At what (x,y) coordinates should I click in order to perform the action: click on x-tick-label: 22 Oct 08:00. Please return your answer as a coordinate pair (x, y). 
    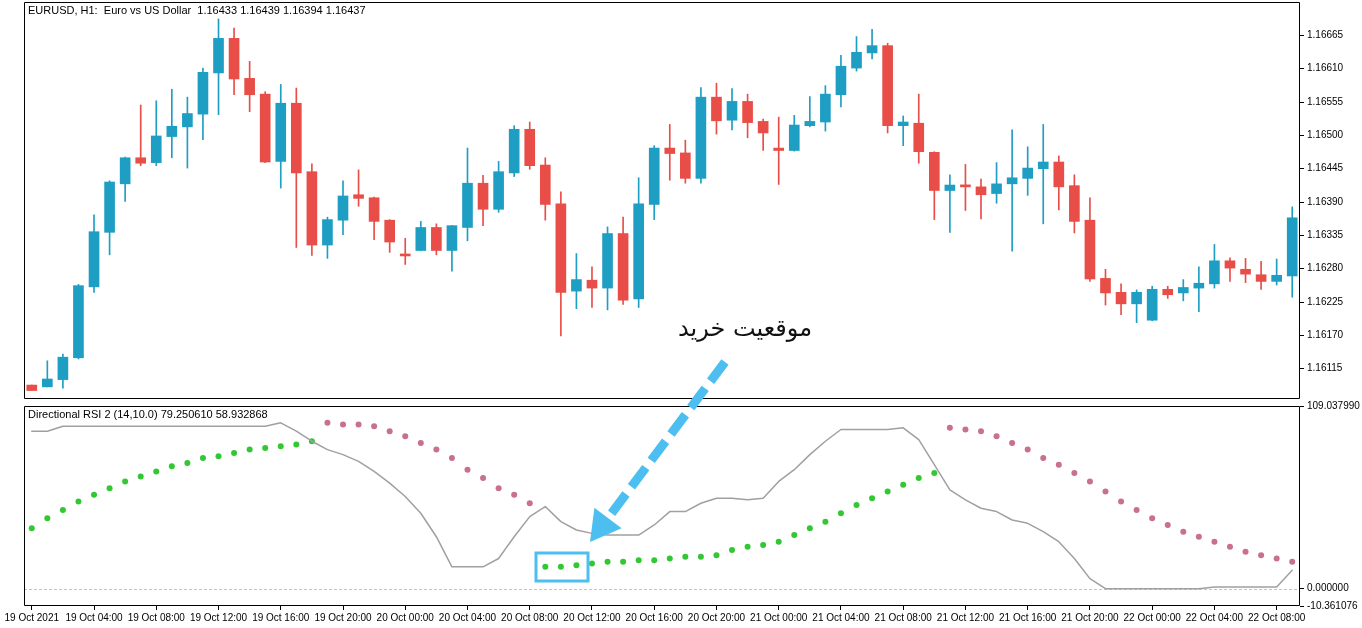
    Looking at the image, I should click on (1277, 617).